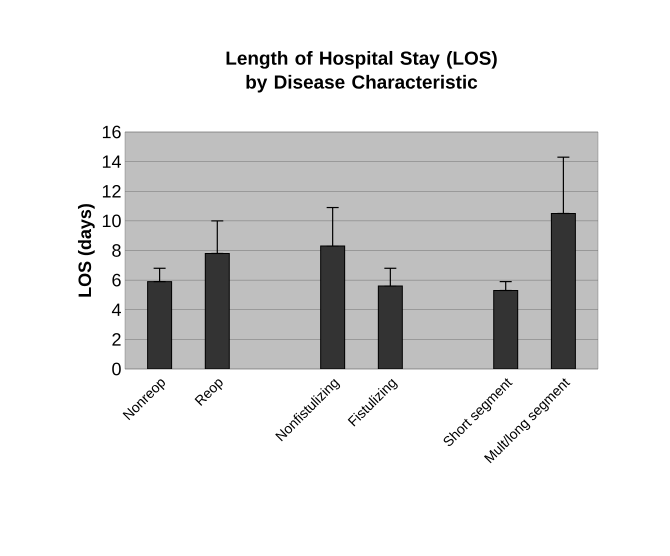  What do you see at coordinates (86, 250) in the screenshot?
I see `y-axis-title: LOS (days)` at bounding box center [86, 250].